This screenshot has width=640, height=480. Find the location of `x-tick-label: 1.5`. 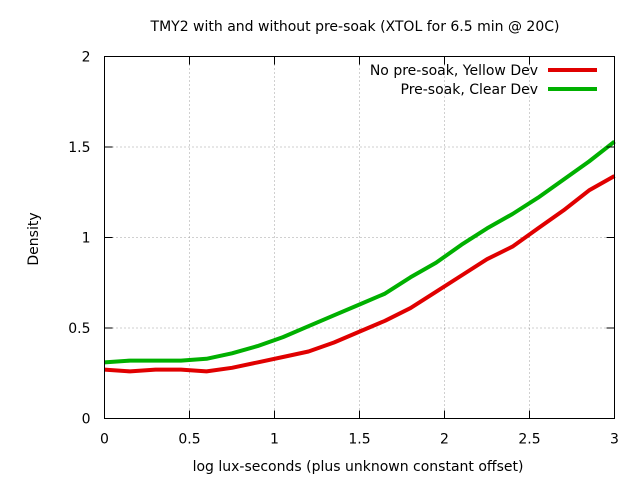

x-tick-label: 1.5 is located at coordinates (359, 440).